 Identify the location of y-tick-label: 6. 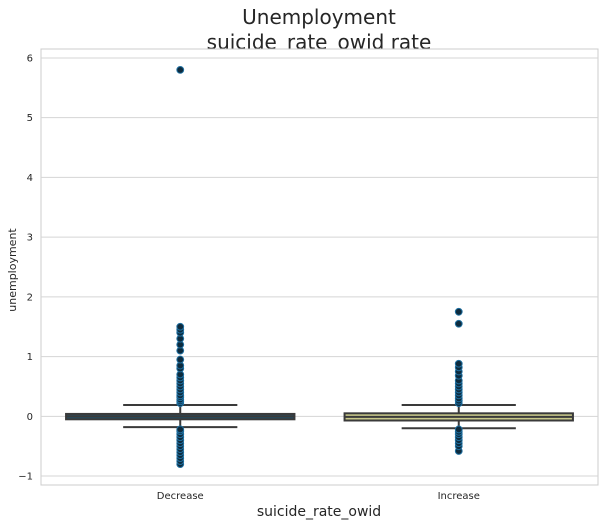
(30, 58).